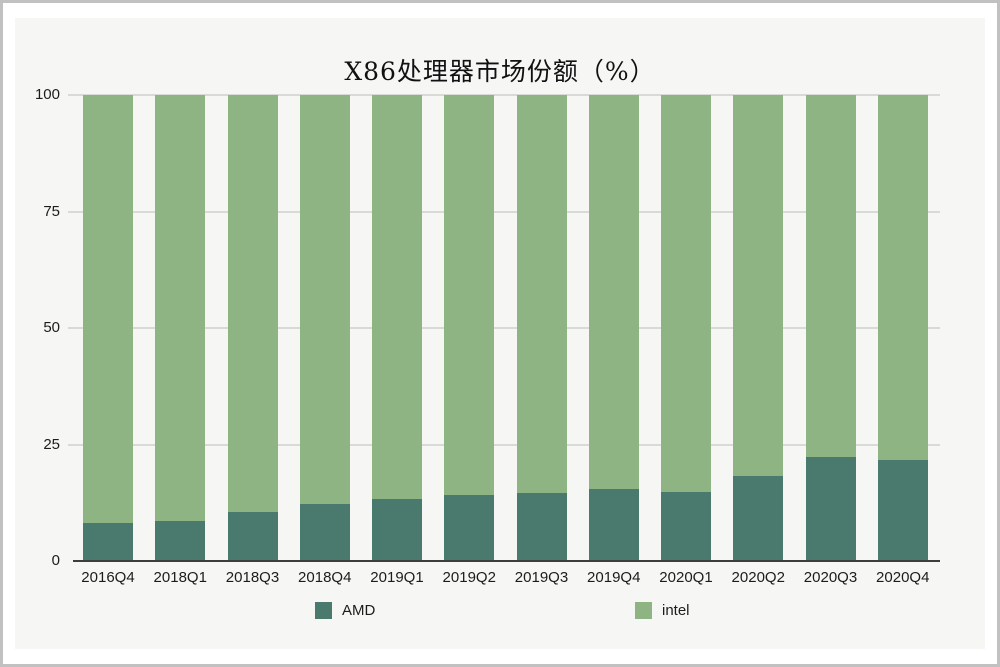 The image size is (1000, 667). Describe the element at coordinates (108, 577) in the screenshot. I see `x-tick-label-2016Q4: 2016Q4` at that location.